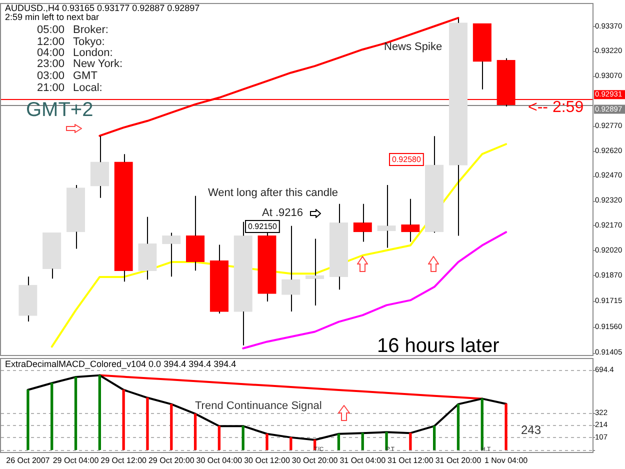 The height and width of the screenshot is (469, 625). Describe the element at coordinates (363, 461) in the screenshot. I see `x-tick-label: 31 Oct 04:00` at that location.